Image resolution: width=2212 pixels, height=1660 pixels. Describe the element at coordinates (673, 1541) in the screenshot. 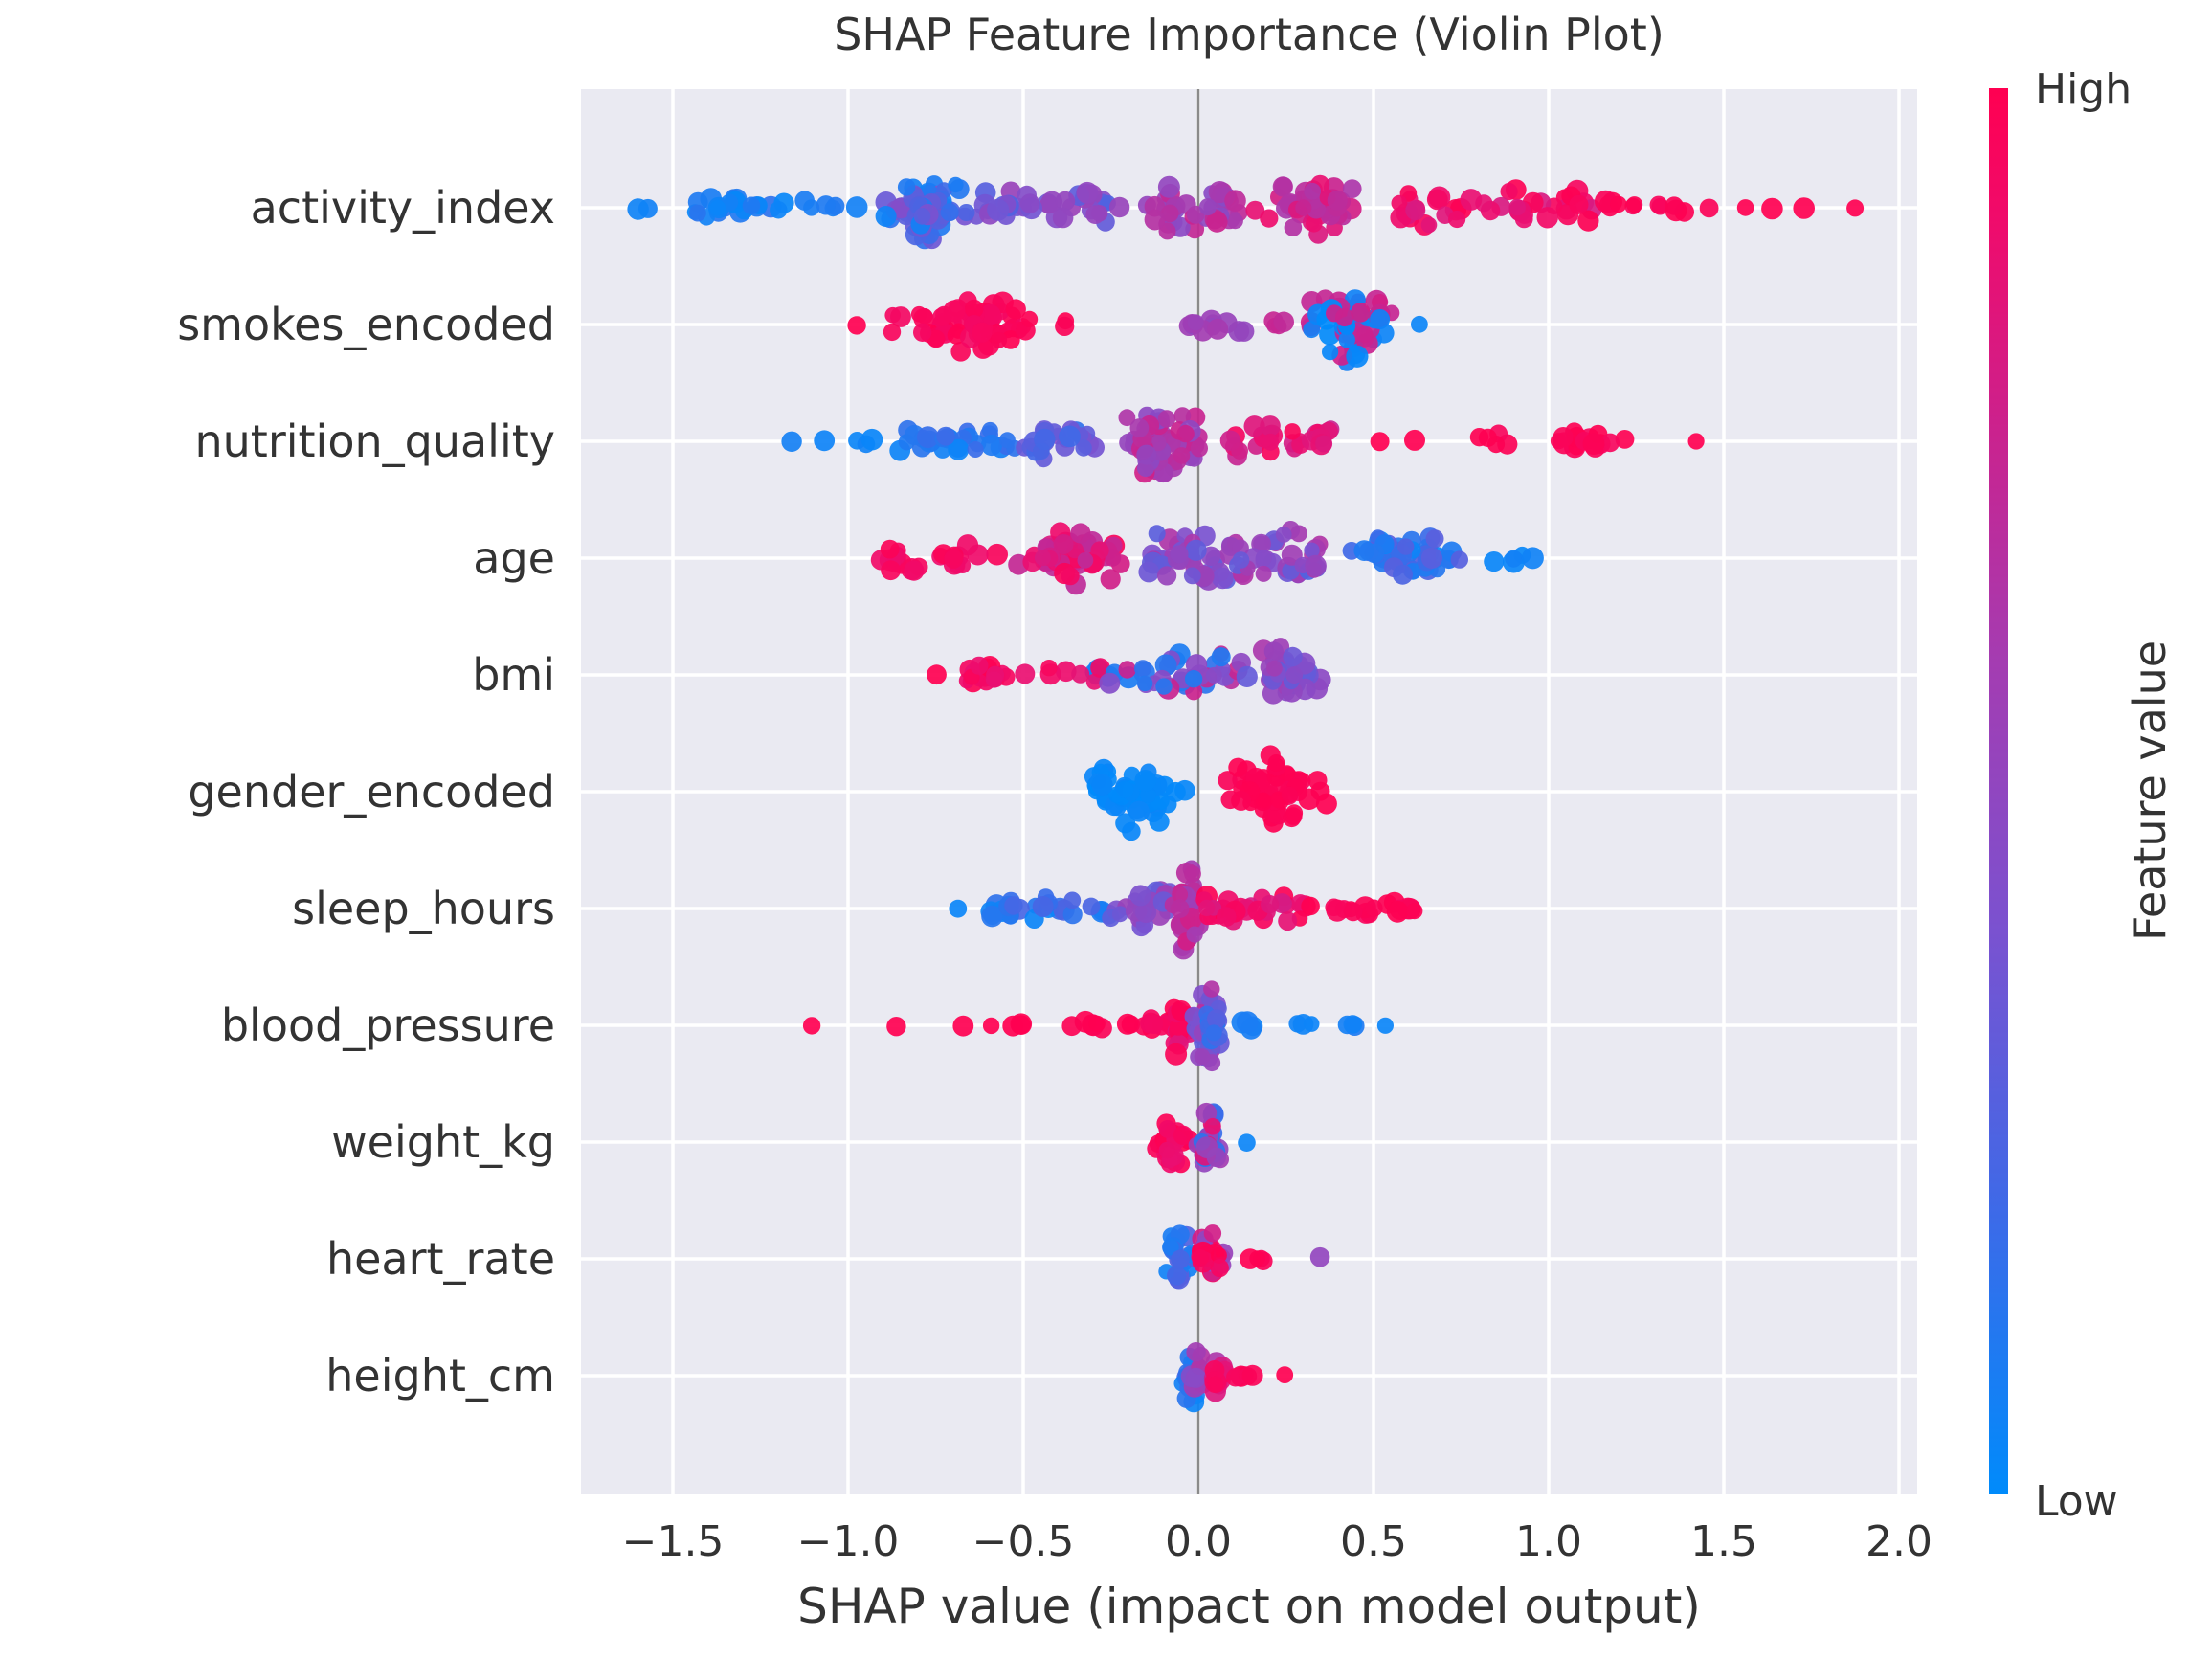

I see `x-tick-label: −1.5` at that location.